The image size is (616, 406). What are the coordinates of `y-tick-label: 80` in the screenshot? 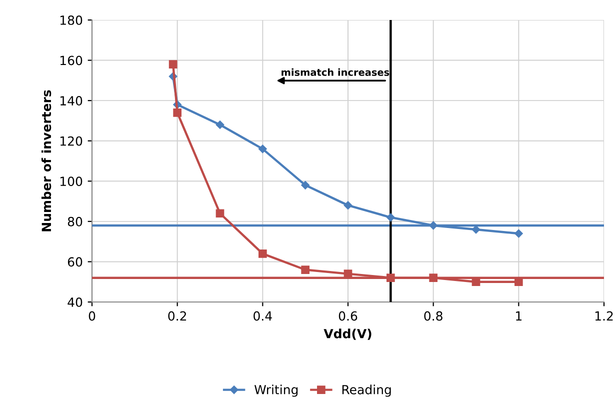 It's located at (75, 221).